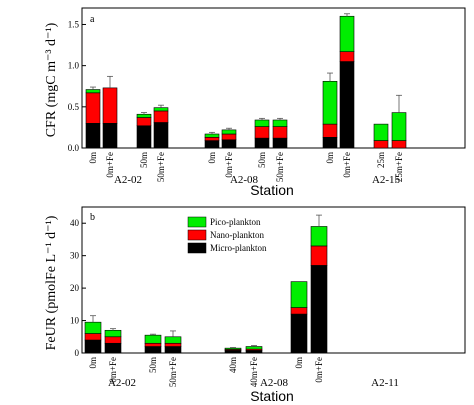  What do you see at coordinates (385, 383) in the screenshot?
I see `station-label: A2-11` at bounding box center [385, 383].